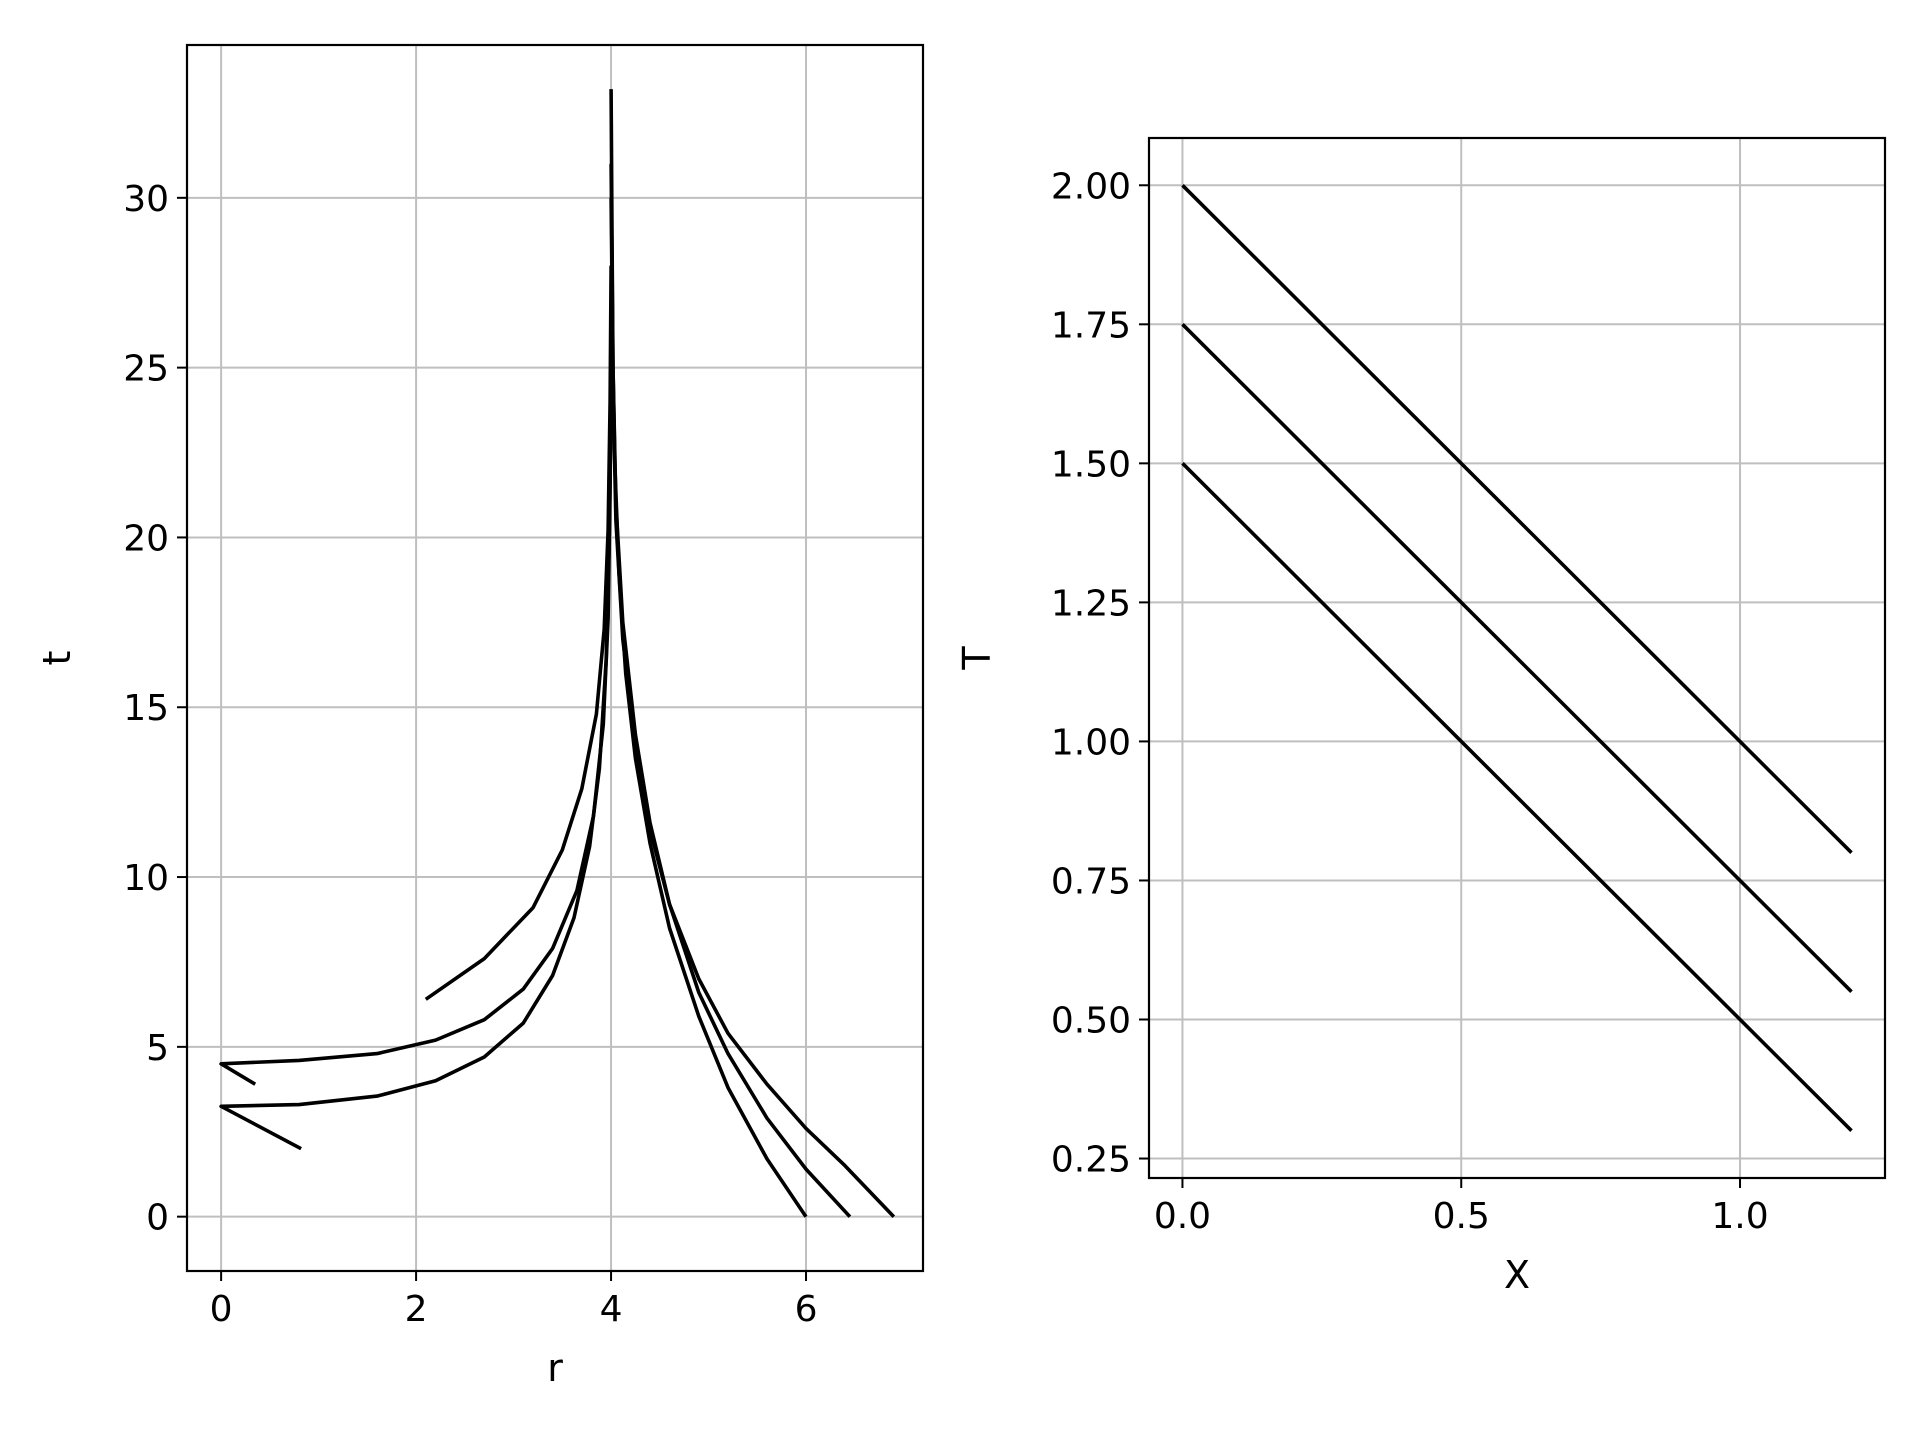 This screenshot has width=1920, height=1440. I want to click on right-chart-x-tick-label: 0.0, so click(1182, 1216).